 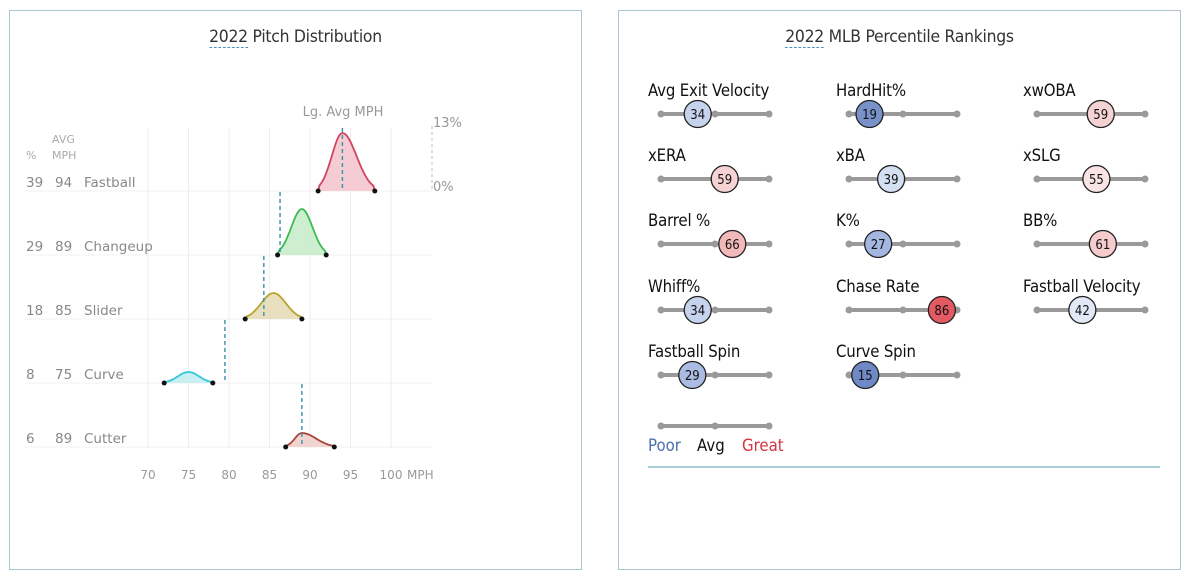 What do you see at coordinates (315, 37) in the screenshot?
I see `title-text: Pitch Distribution` at bounding box center [315, 37].